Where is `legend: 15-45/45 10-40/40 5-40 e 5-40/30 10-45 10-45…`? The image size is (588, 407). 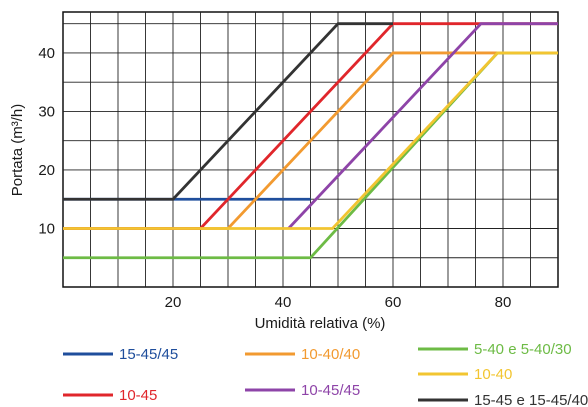 legend: 15-45/45 10-40/40 5-40 e 5-40/30 10-45 10-45… is located at coordinates (325, 374).